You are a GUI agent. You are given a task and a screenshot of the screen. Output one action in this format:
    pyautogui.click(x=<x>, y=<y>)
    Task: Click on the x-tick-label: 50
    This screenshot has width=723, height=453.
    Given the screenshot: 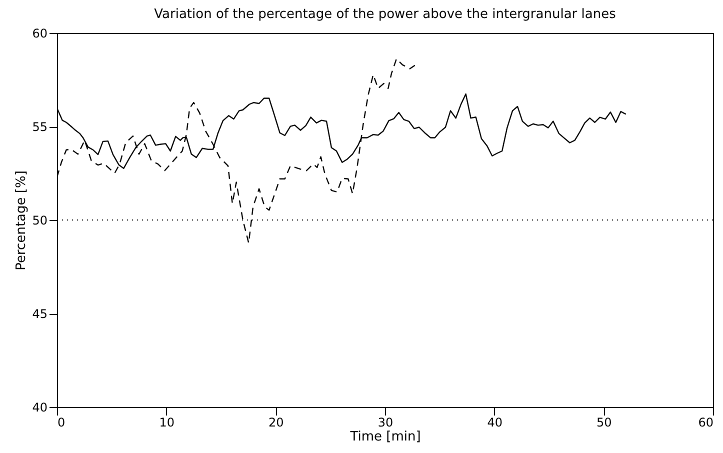 What is the action you would take?
    pyautogui.click(x=604, y=423)
    